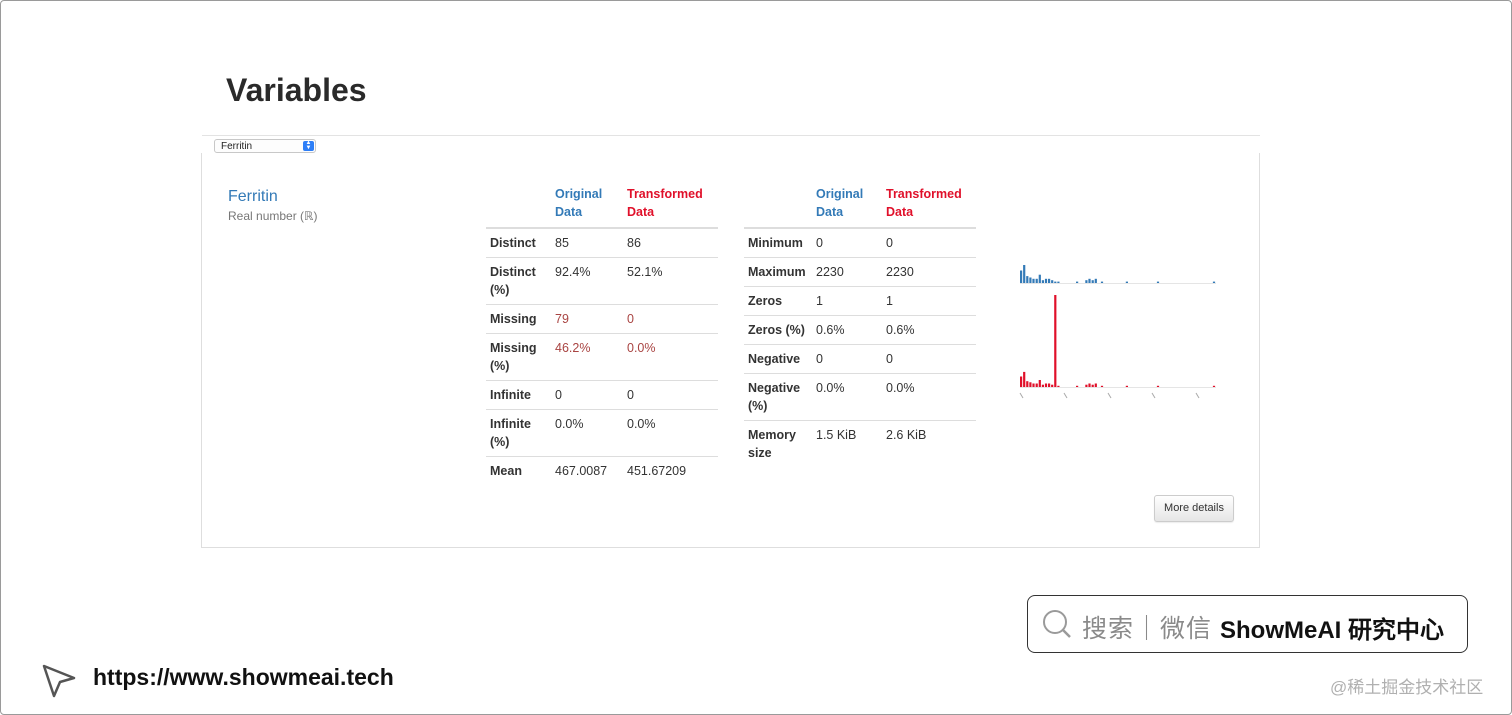  I want to click on table-row: Mean 467.0087 451.67209, so click(602, 470).